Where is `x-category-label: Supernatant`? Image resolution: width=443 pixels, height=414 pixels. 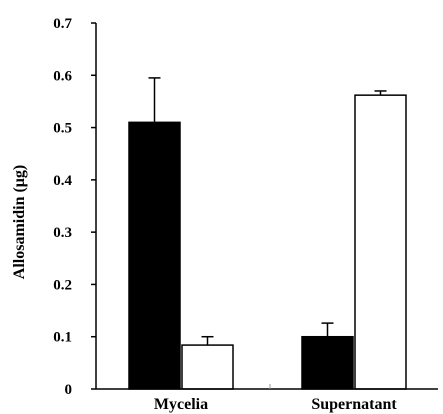
x-category-label: Supernatant is located at coordinates (354, 404).